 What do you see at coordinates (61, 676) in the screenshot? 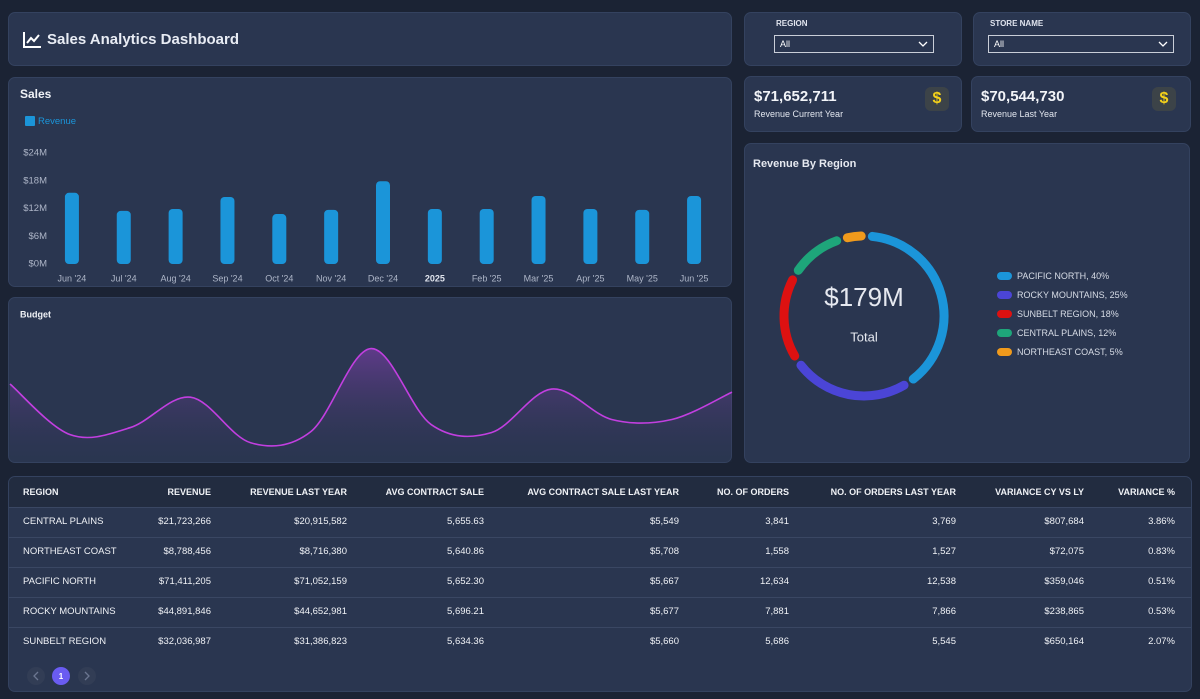
I see `current-page: 1` at bounding box center [61, 676].